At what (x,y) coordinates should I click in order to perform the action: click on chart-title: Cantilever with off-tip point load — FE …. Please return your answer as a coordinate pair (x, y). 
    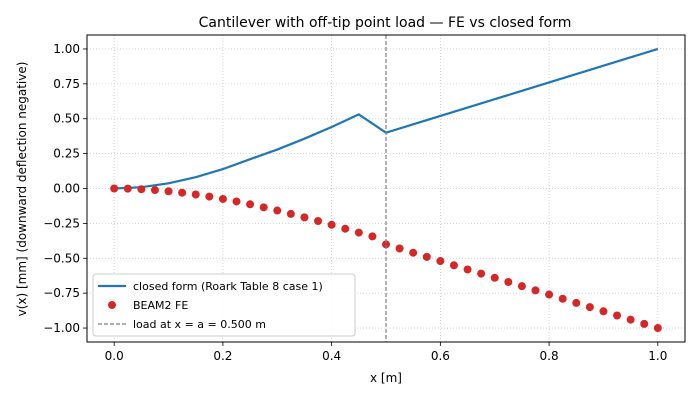
    Looking at the image, I should click on (385, 23).